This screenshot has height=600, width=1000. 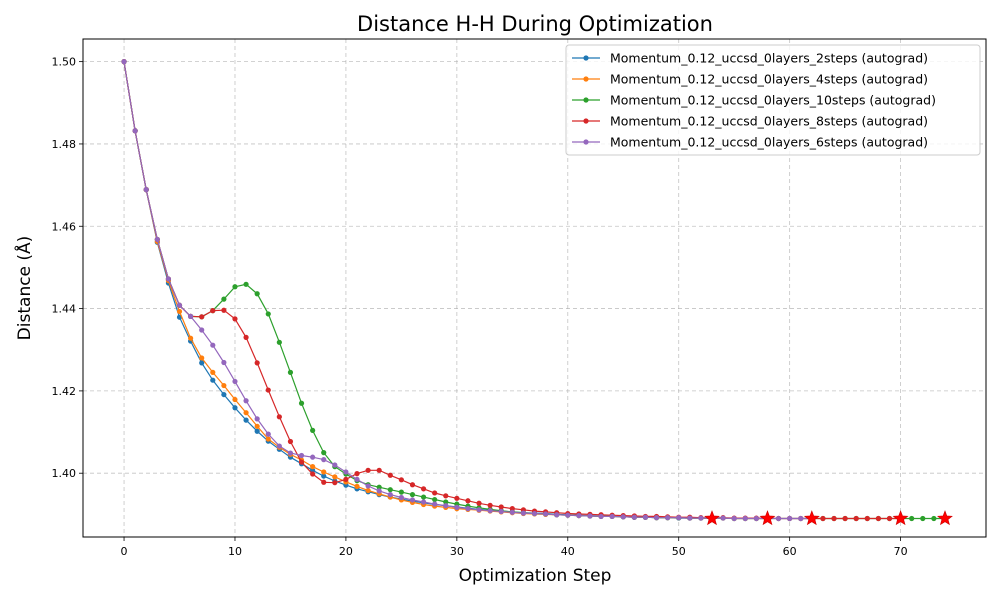 I want to click on x-tick-label: 60, so click(x=790, y=551).